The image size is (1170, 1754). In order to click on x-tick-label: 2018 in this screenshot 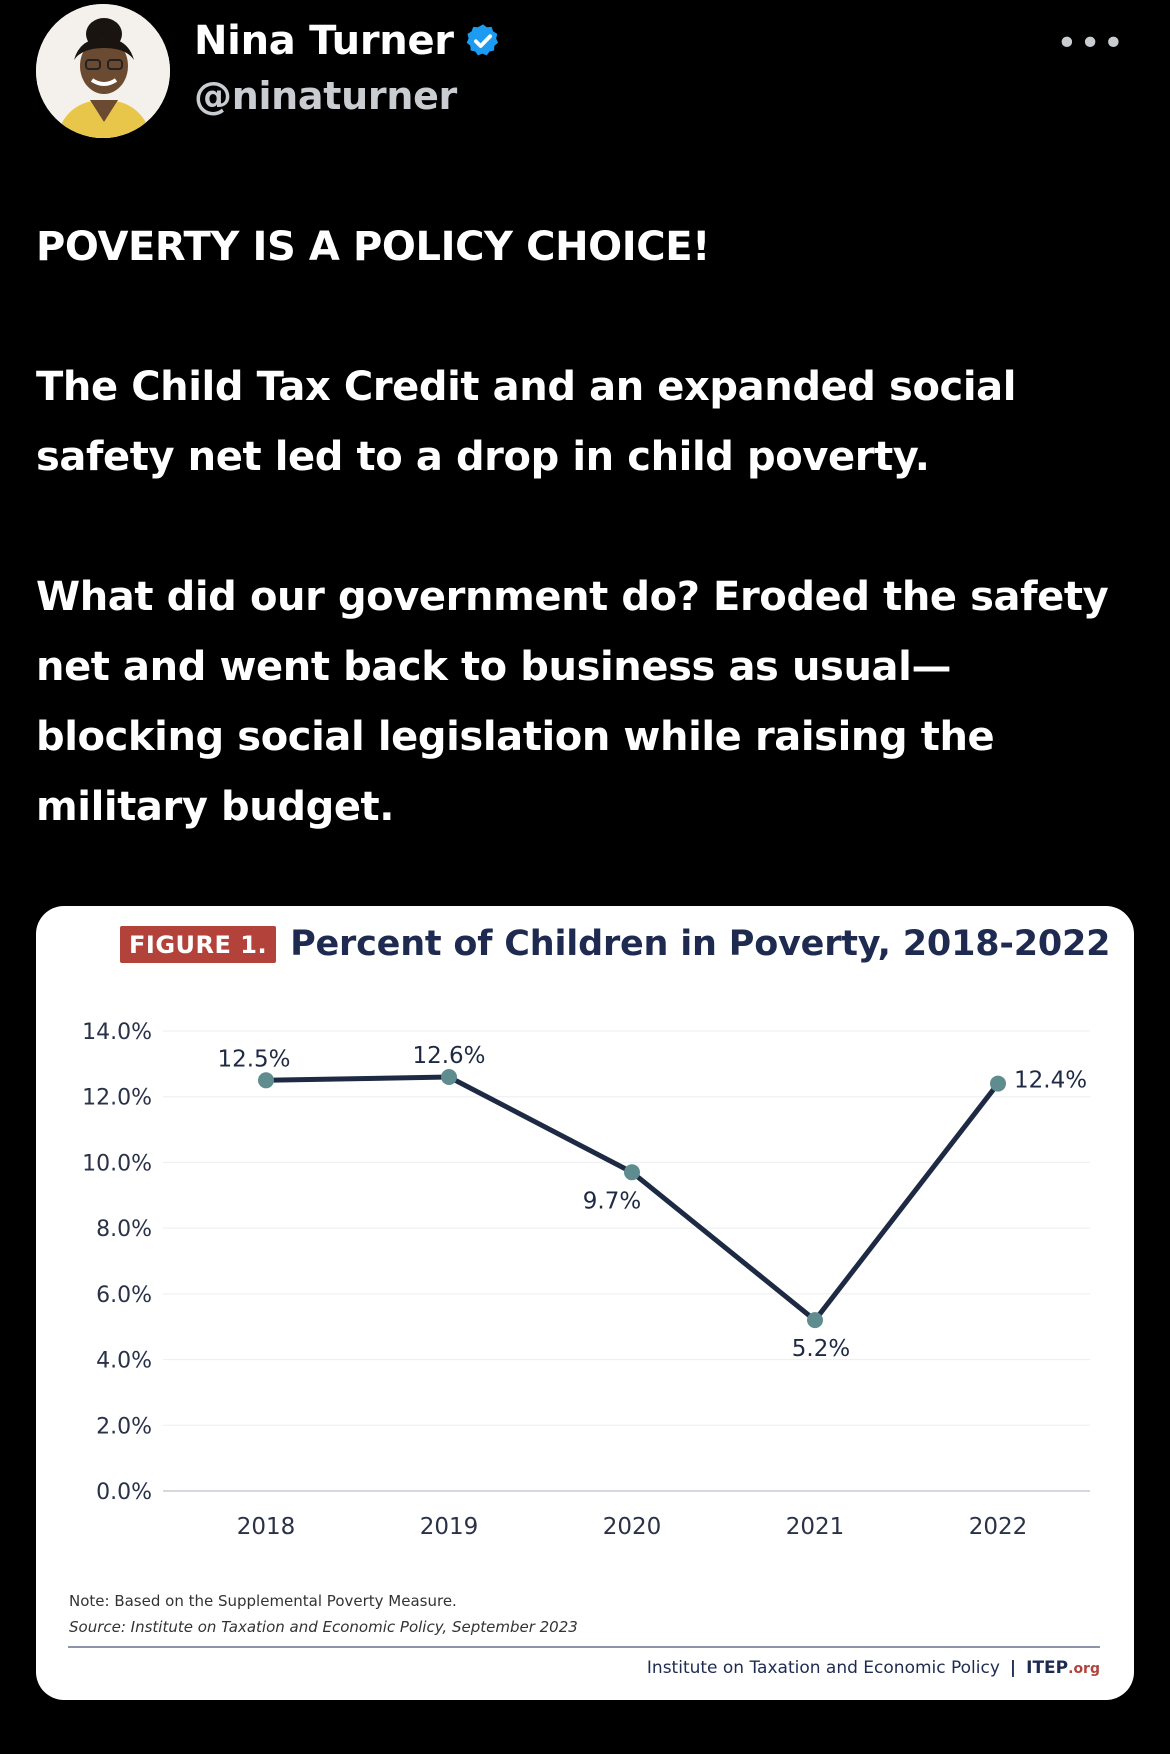, I will do `click(266, 1527)`.